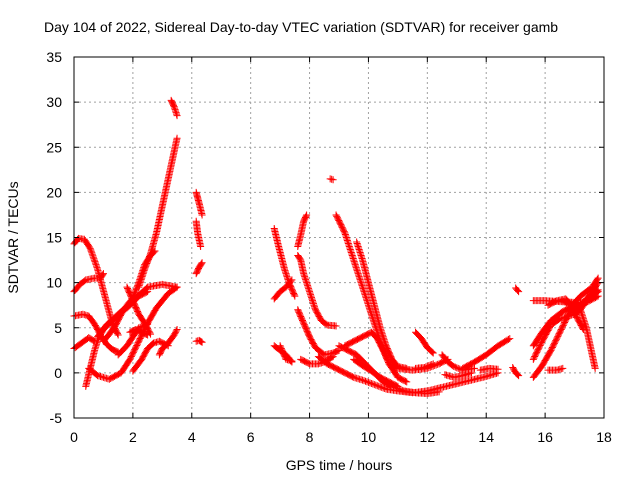 This screenshot has width=640, height=480. I want to click on x-tick-label: 6, so click(251, 437).